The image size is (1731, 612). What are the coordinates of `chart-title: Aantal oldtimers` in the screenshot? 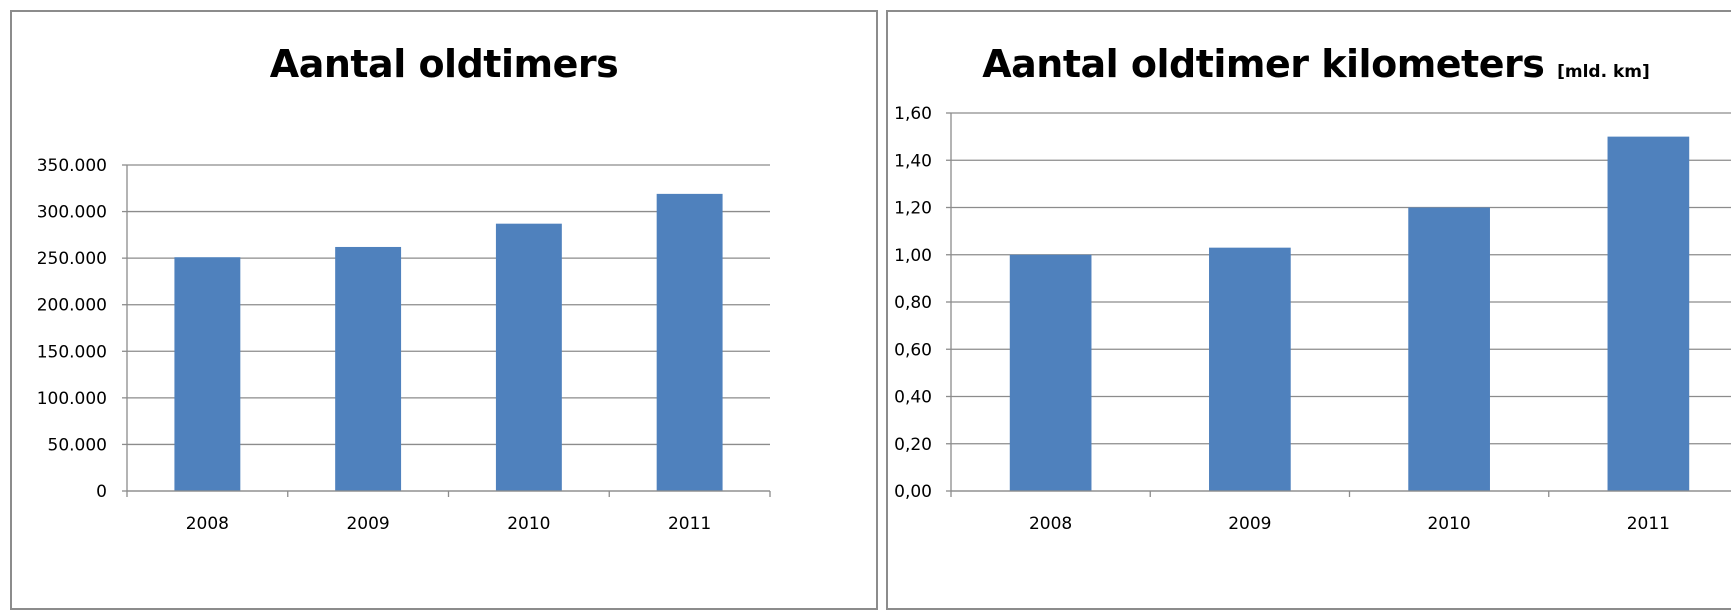 It's located at (444, 64).